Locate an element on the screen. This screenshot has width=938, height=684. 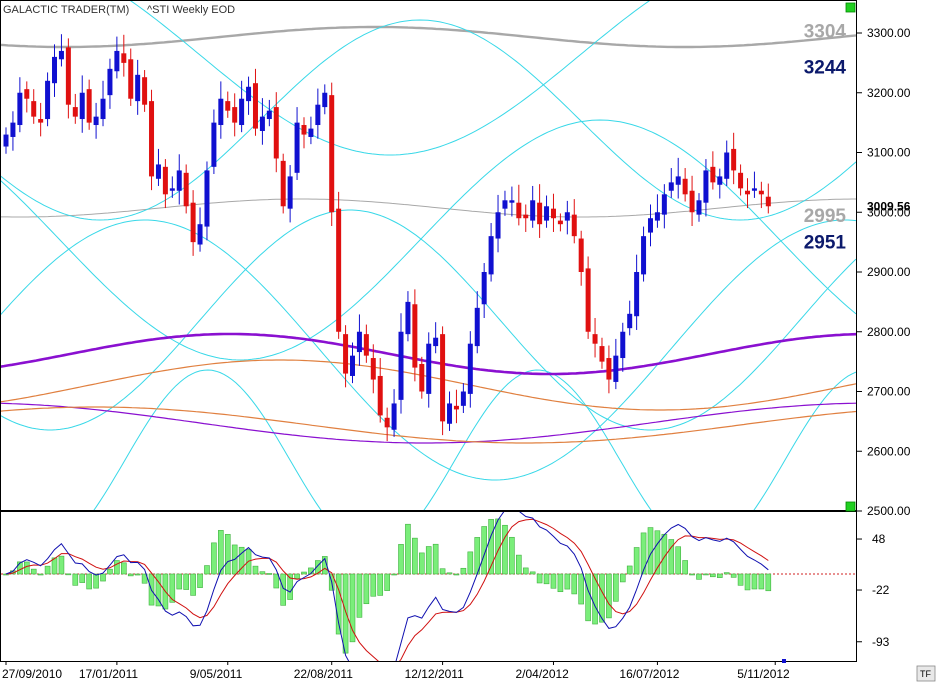
cycle-line-upper is located at coordinates (428, 37).